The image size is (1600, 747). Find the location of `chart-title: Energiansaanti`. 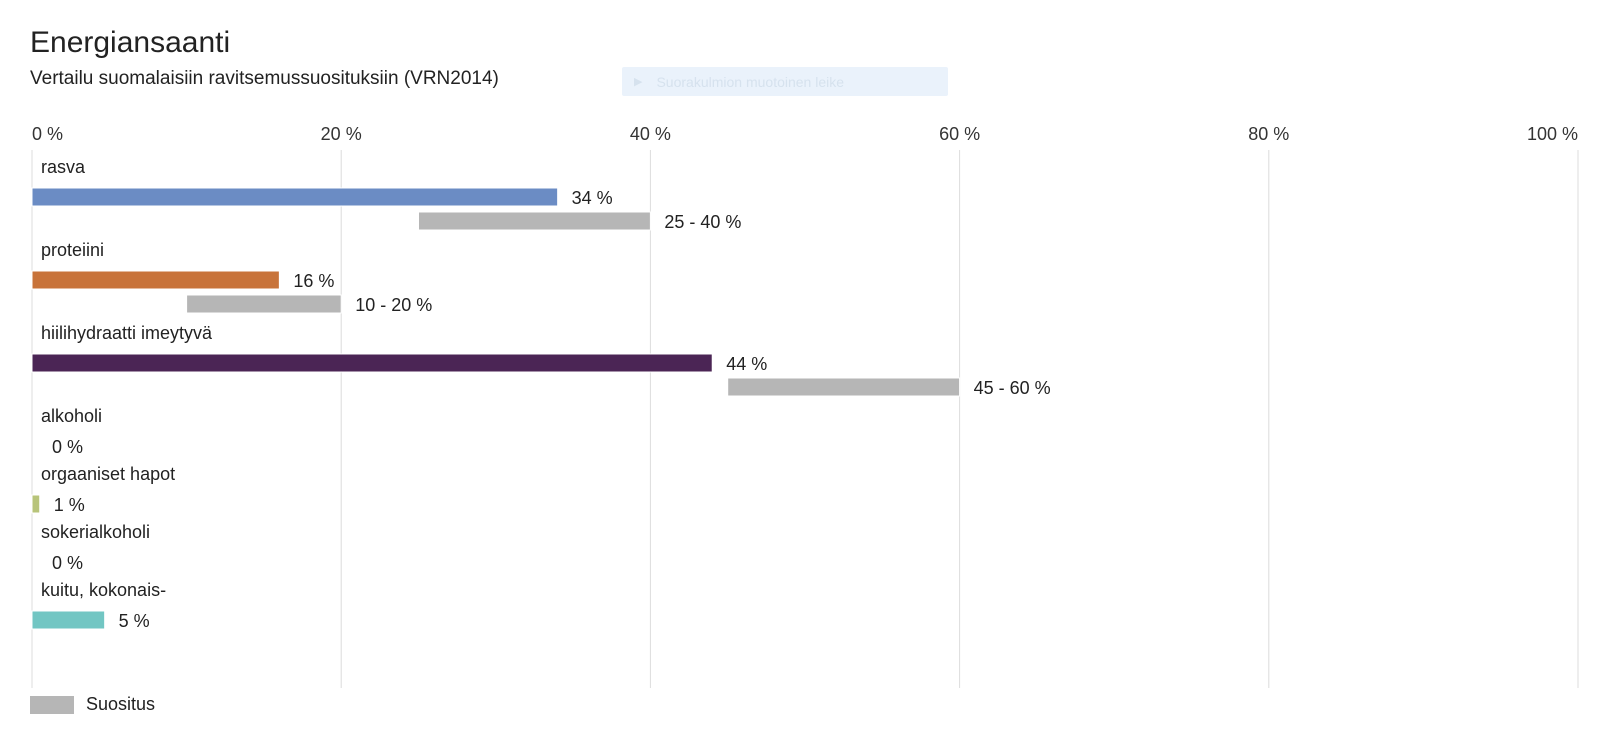

chart-title: Energiansaanti is located at coordinates (130, 42).